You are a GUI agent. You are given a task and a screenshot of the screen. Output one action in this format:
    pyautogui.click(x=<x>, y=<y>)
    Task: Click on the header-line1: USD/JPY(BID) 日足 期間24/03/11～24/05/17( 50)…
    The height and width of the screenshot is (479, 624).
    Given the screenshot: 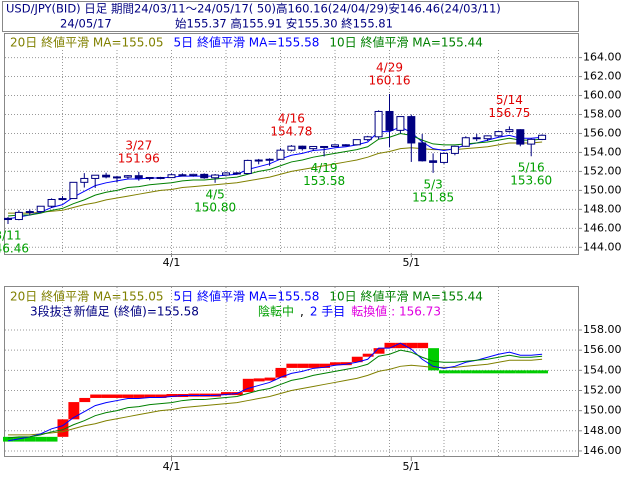 What is the action you would take?
    pyautogui.click(x=253, y=9)
    